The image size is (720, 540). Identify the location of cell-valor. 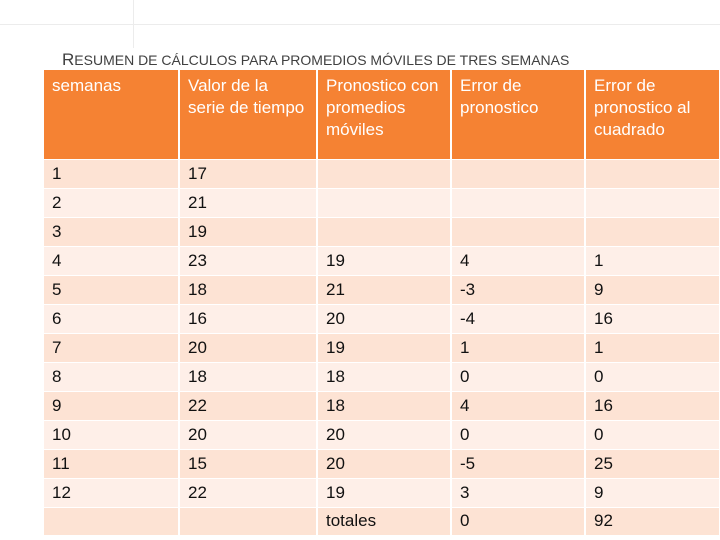
(248, 520).